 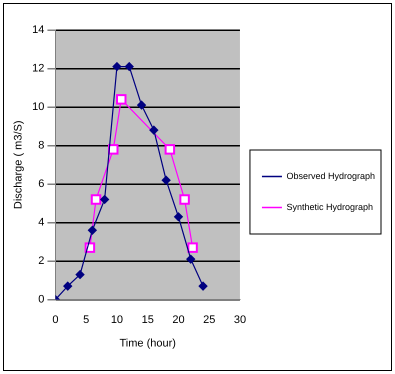 What do you see at coordinates (18, 165) in the screenshot?
I see `y-axis-title: Discharge ( m3/S)` at bounding box center [18, 165].